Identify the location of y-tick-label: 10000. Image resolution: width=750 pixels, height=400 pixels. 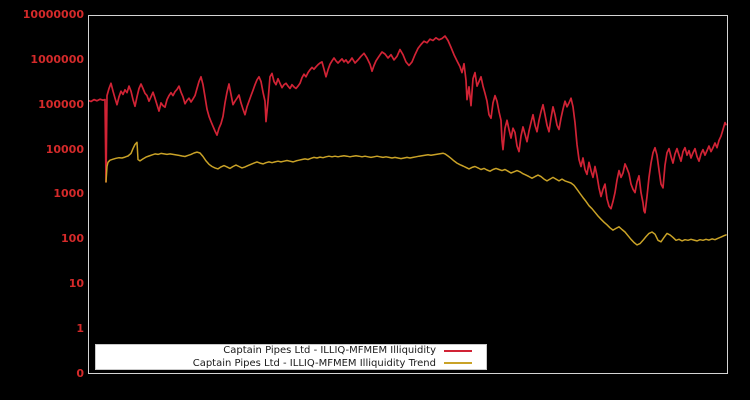
(64, 149).